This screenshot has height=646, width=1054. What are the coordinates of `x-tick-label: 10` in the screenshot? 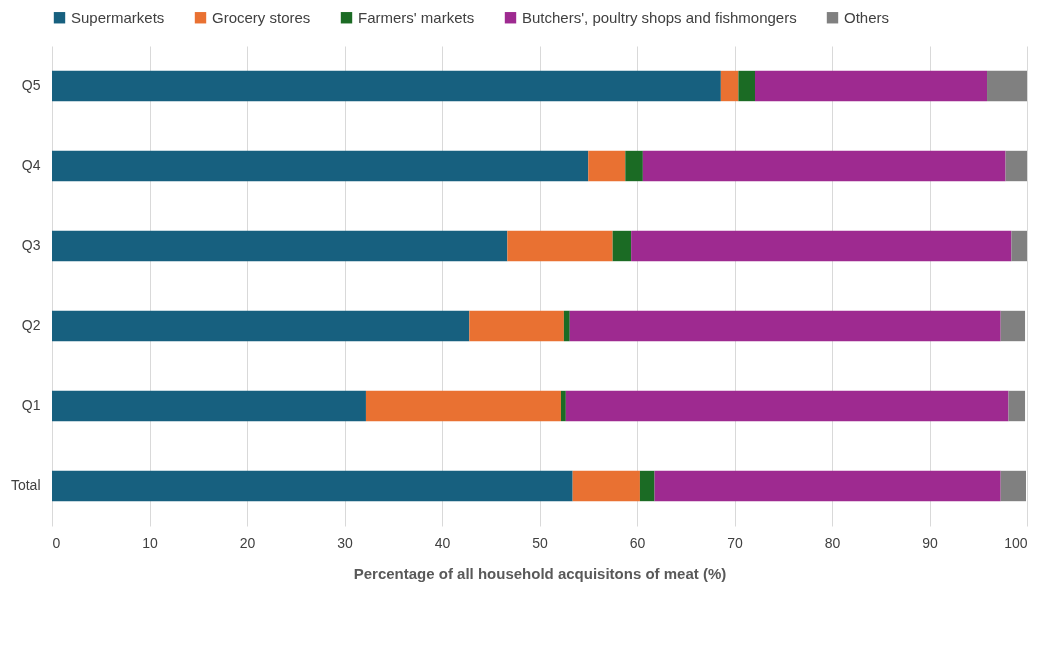 It's located at (150, 542).